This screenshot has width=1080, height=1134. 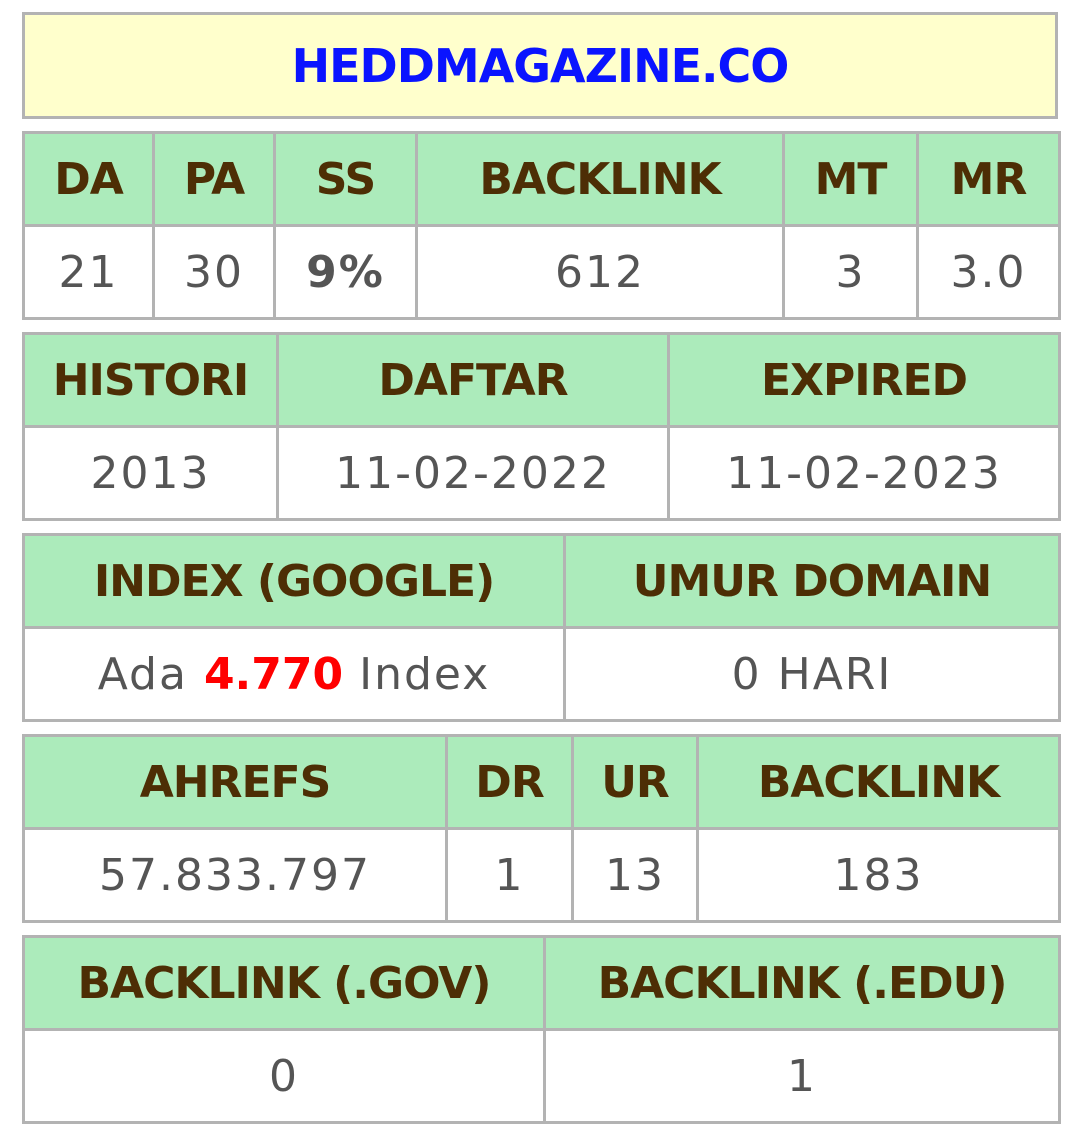 I want to click on index-prefix: Ada, so click(x=142, y=674).